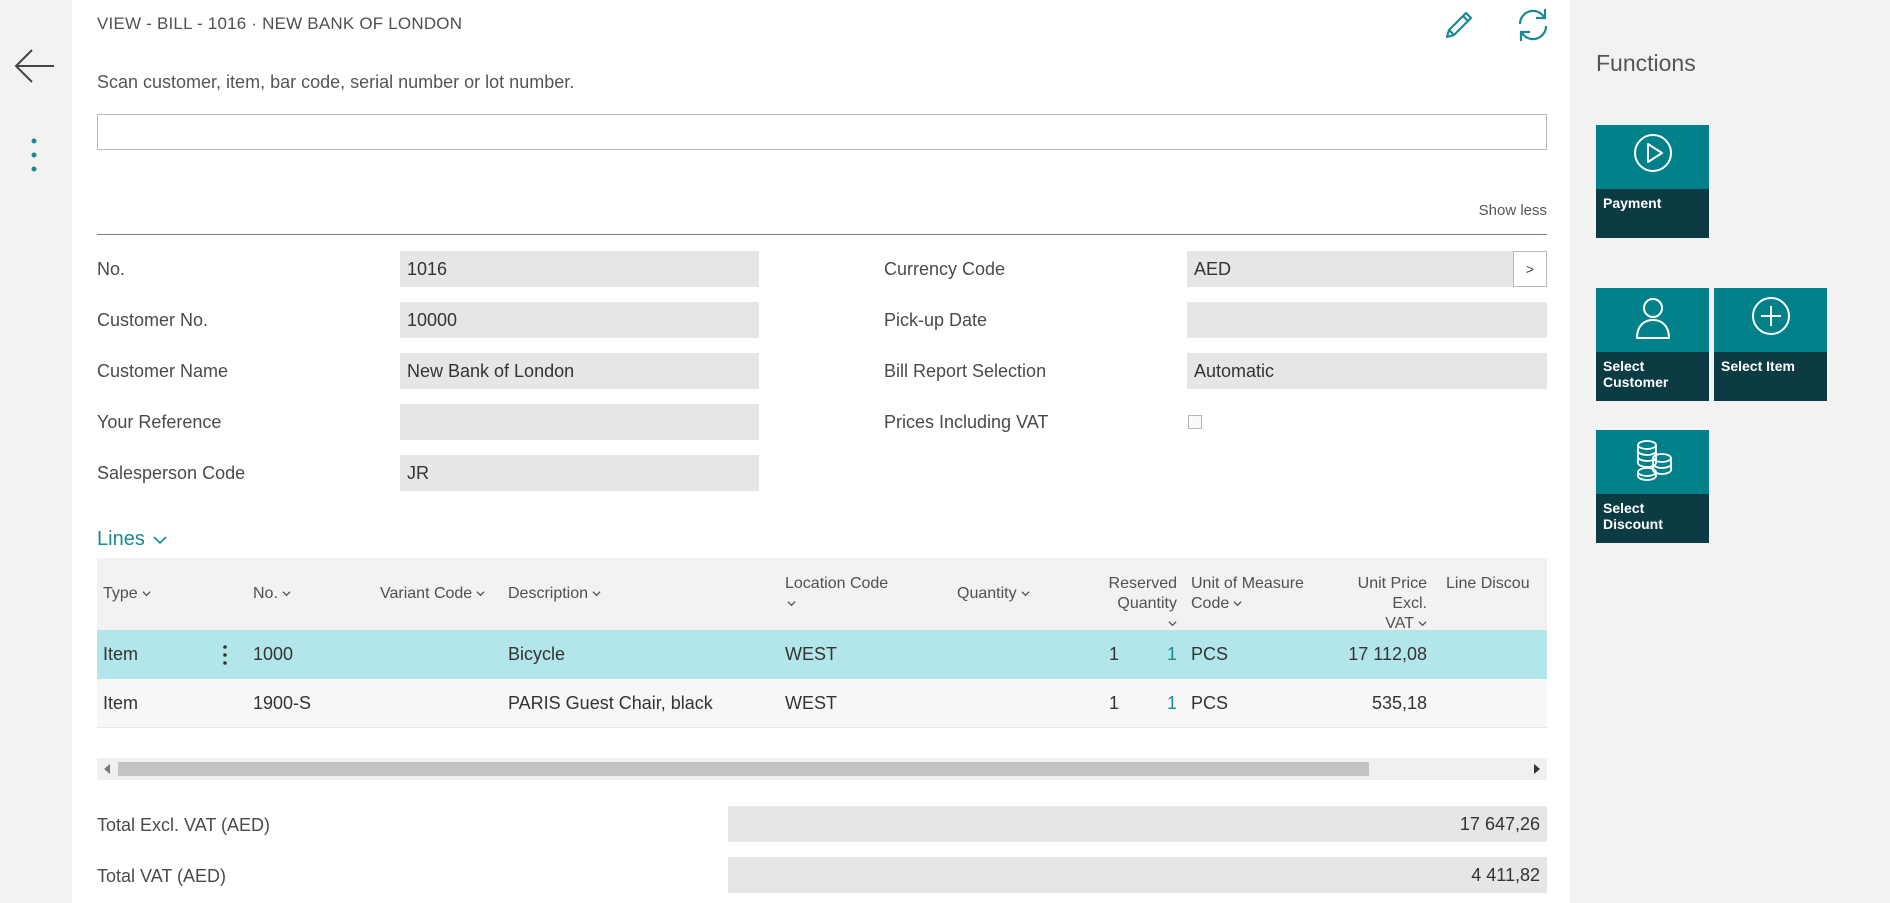  Describe the element at coordinates (1137, 875) in the screenshot. I see `total-vat-value: 4 411,82` at that location.